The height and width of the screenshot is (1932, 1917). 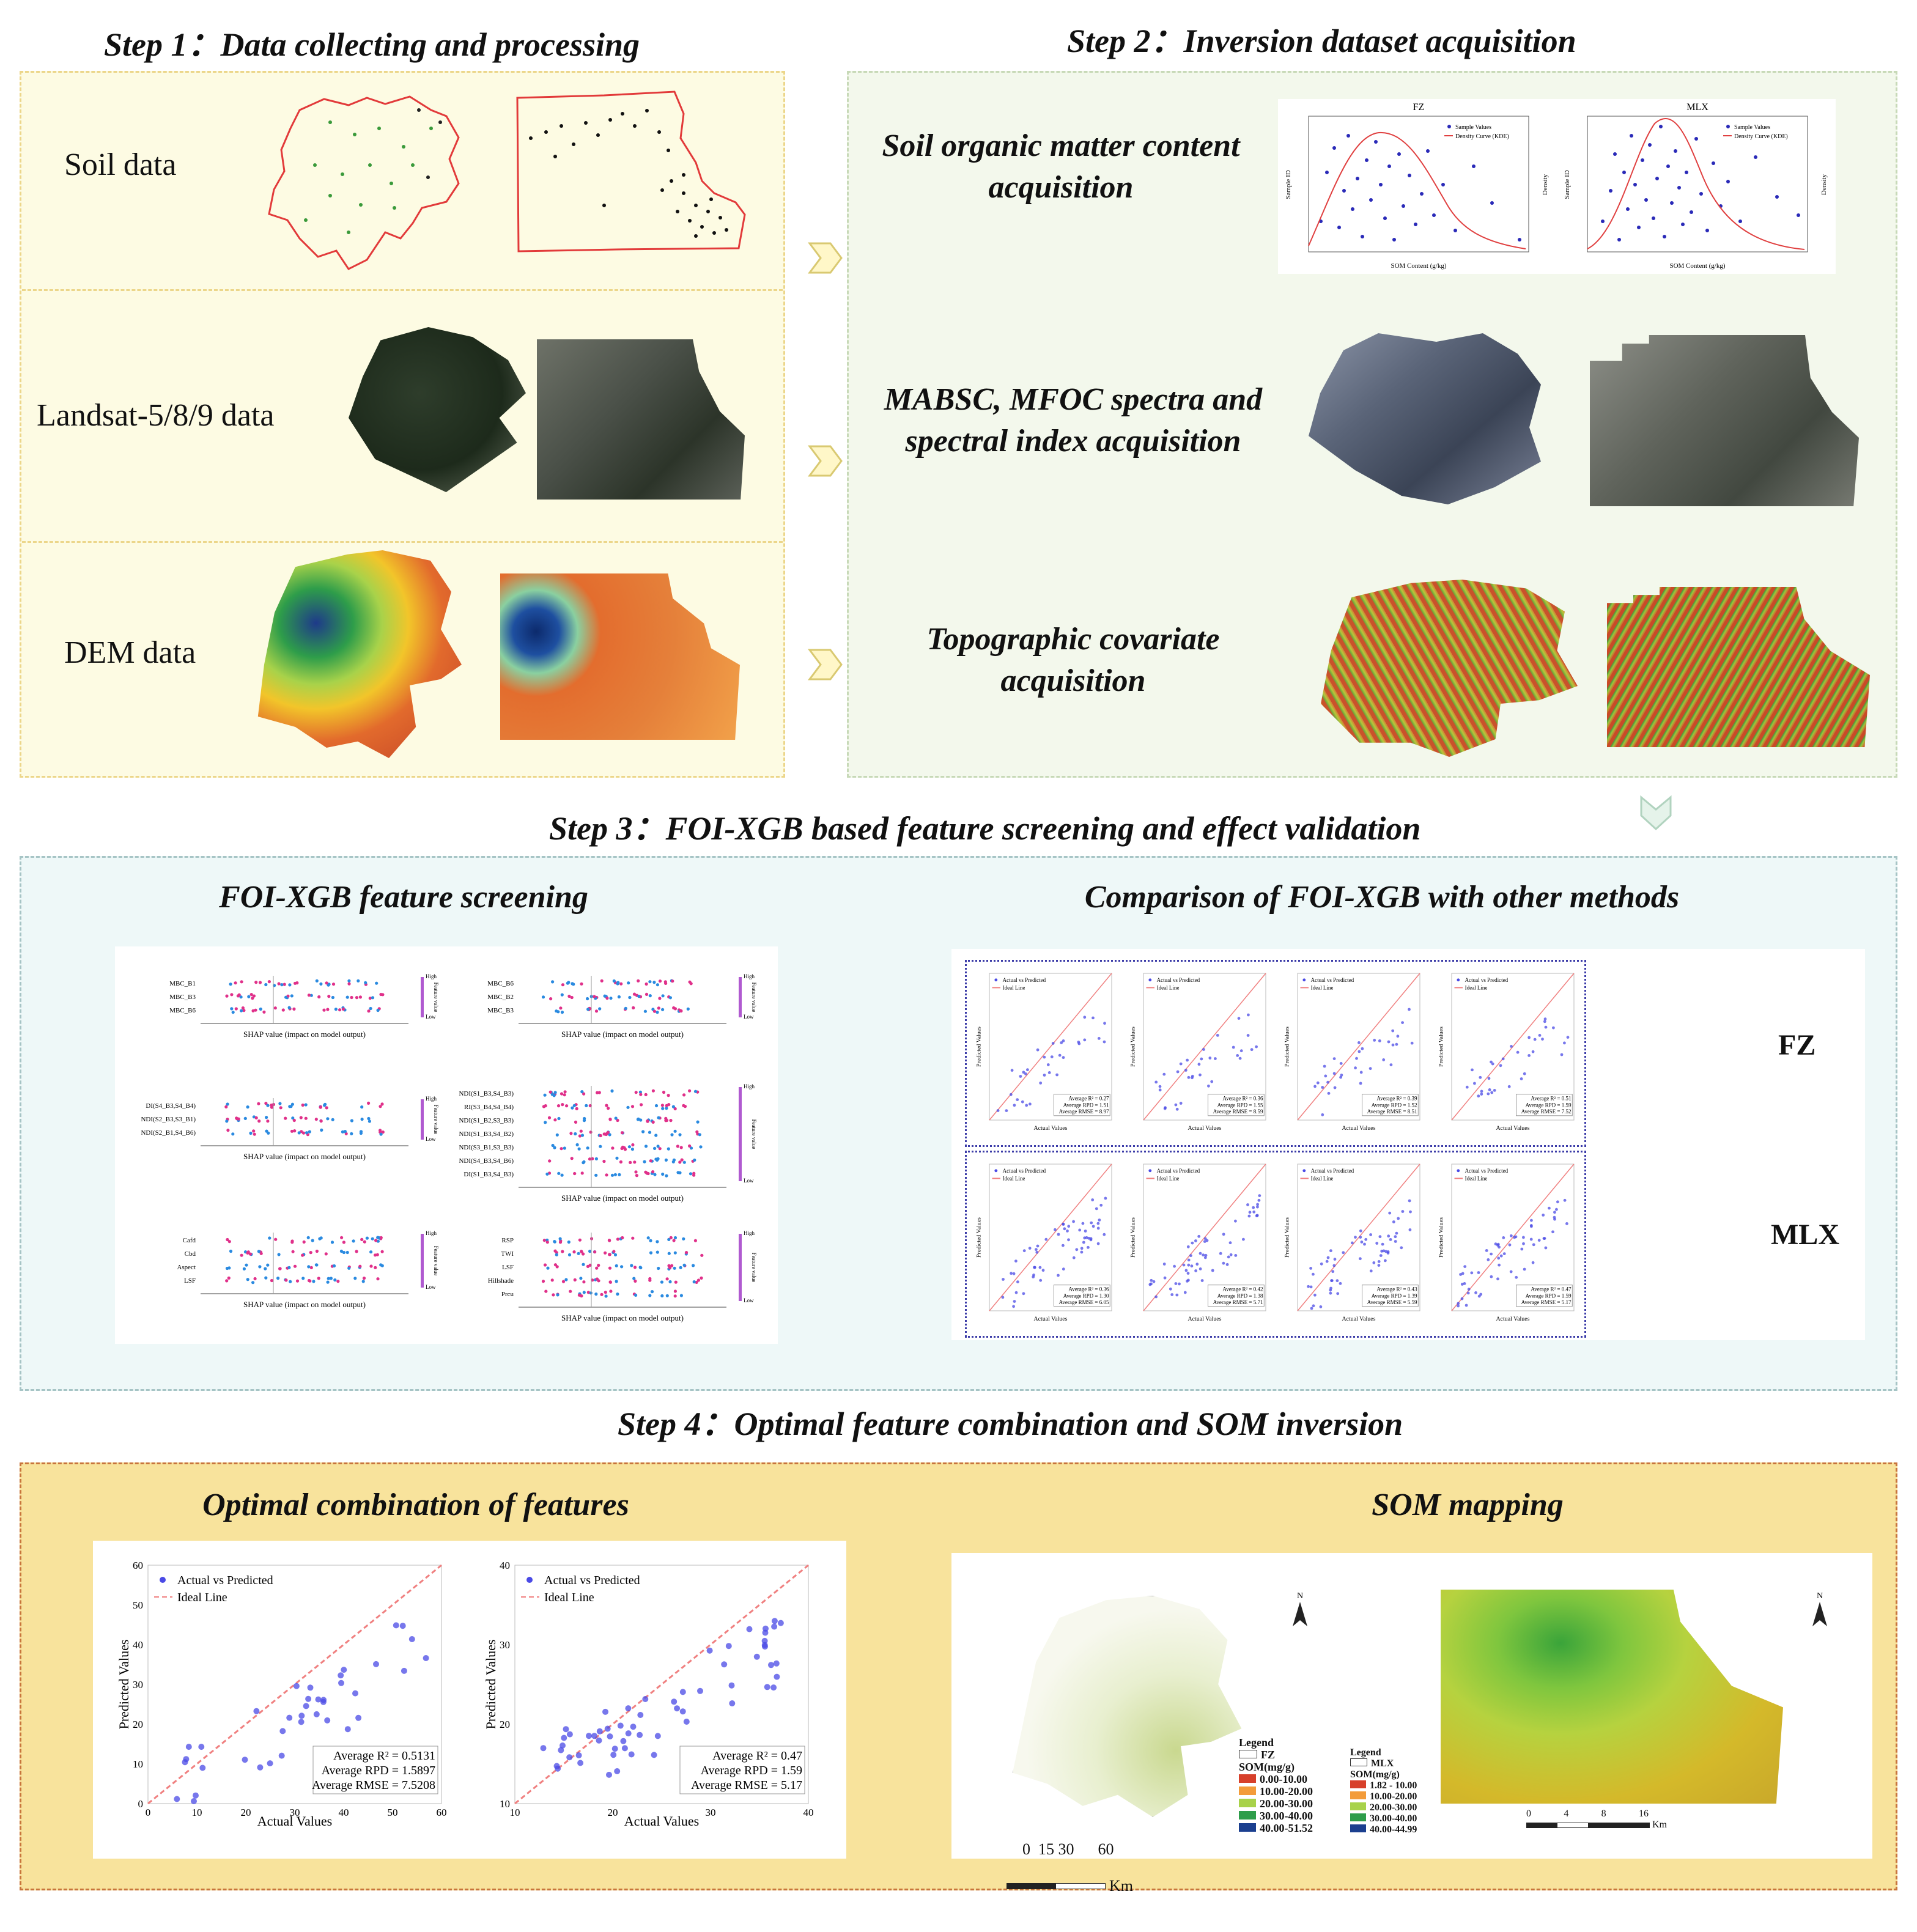 I want to click on legend-line-label: Ideal Line, so click(x=569, y=1597).